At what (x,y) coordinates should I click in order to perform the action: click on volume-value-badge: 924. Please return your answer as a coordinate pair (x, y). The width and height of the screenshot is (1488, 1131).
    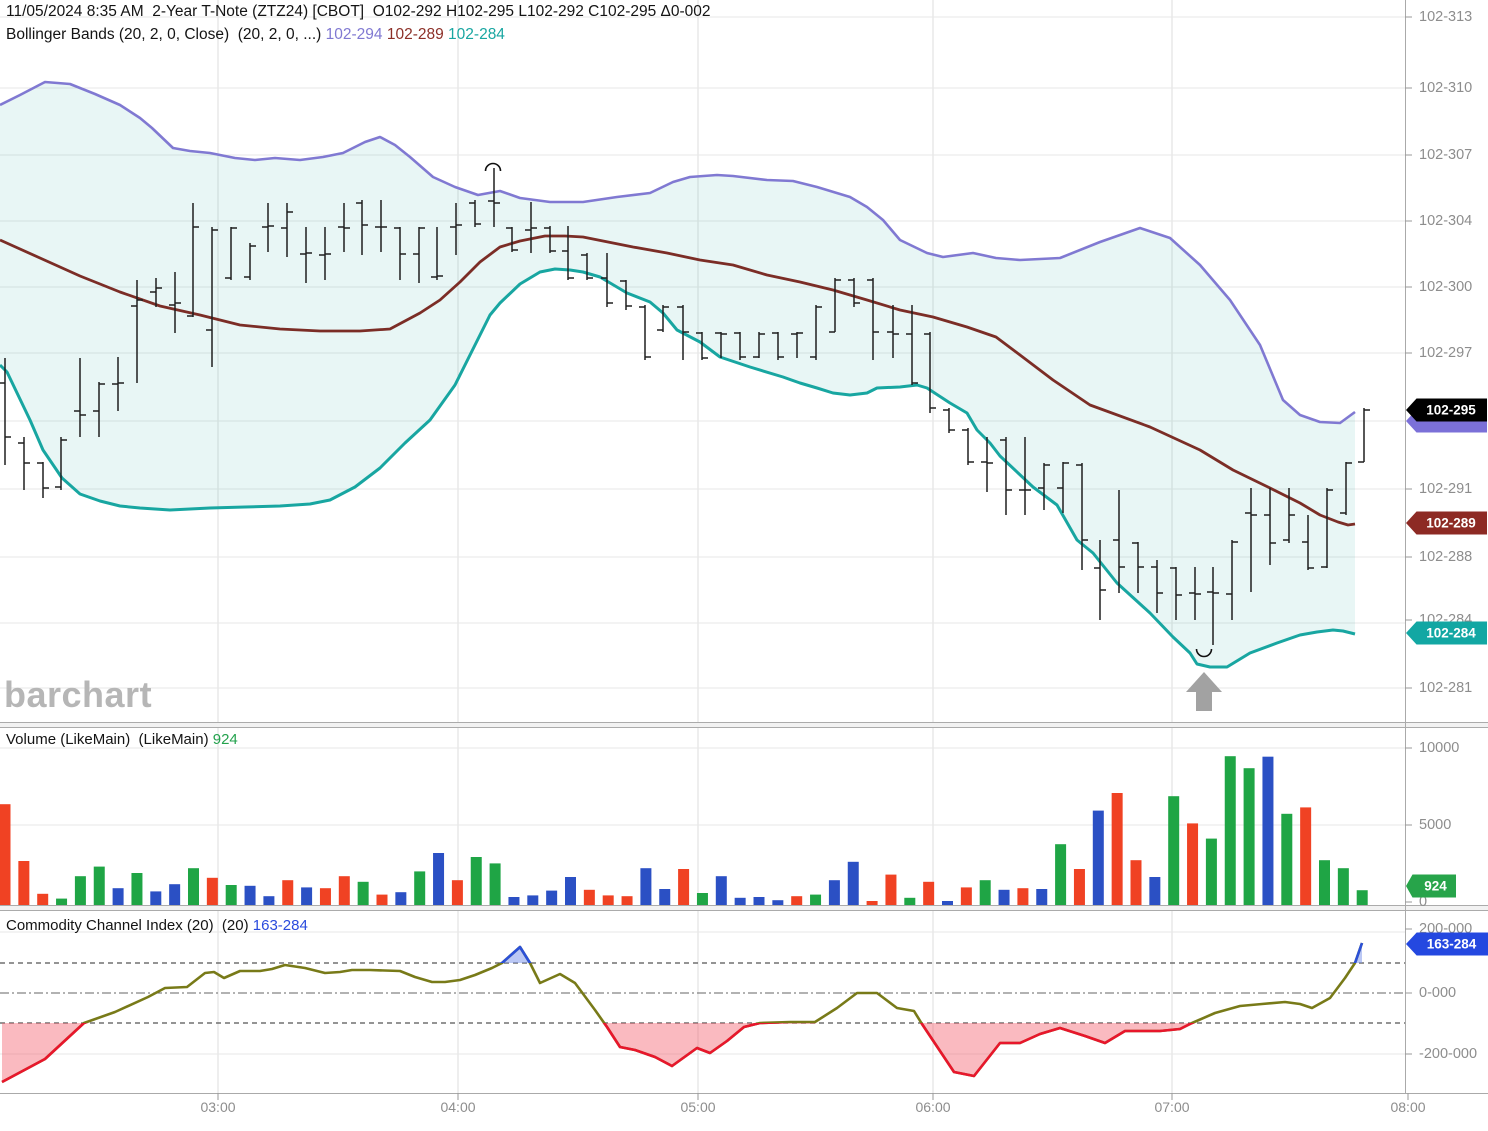
    Looking at the image, I should click on (1431, 886).